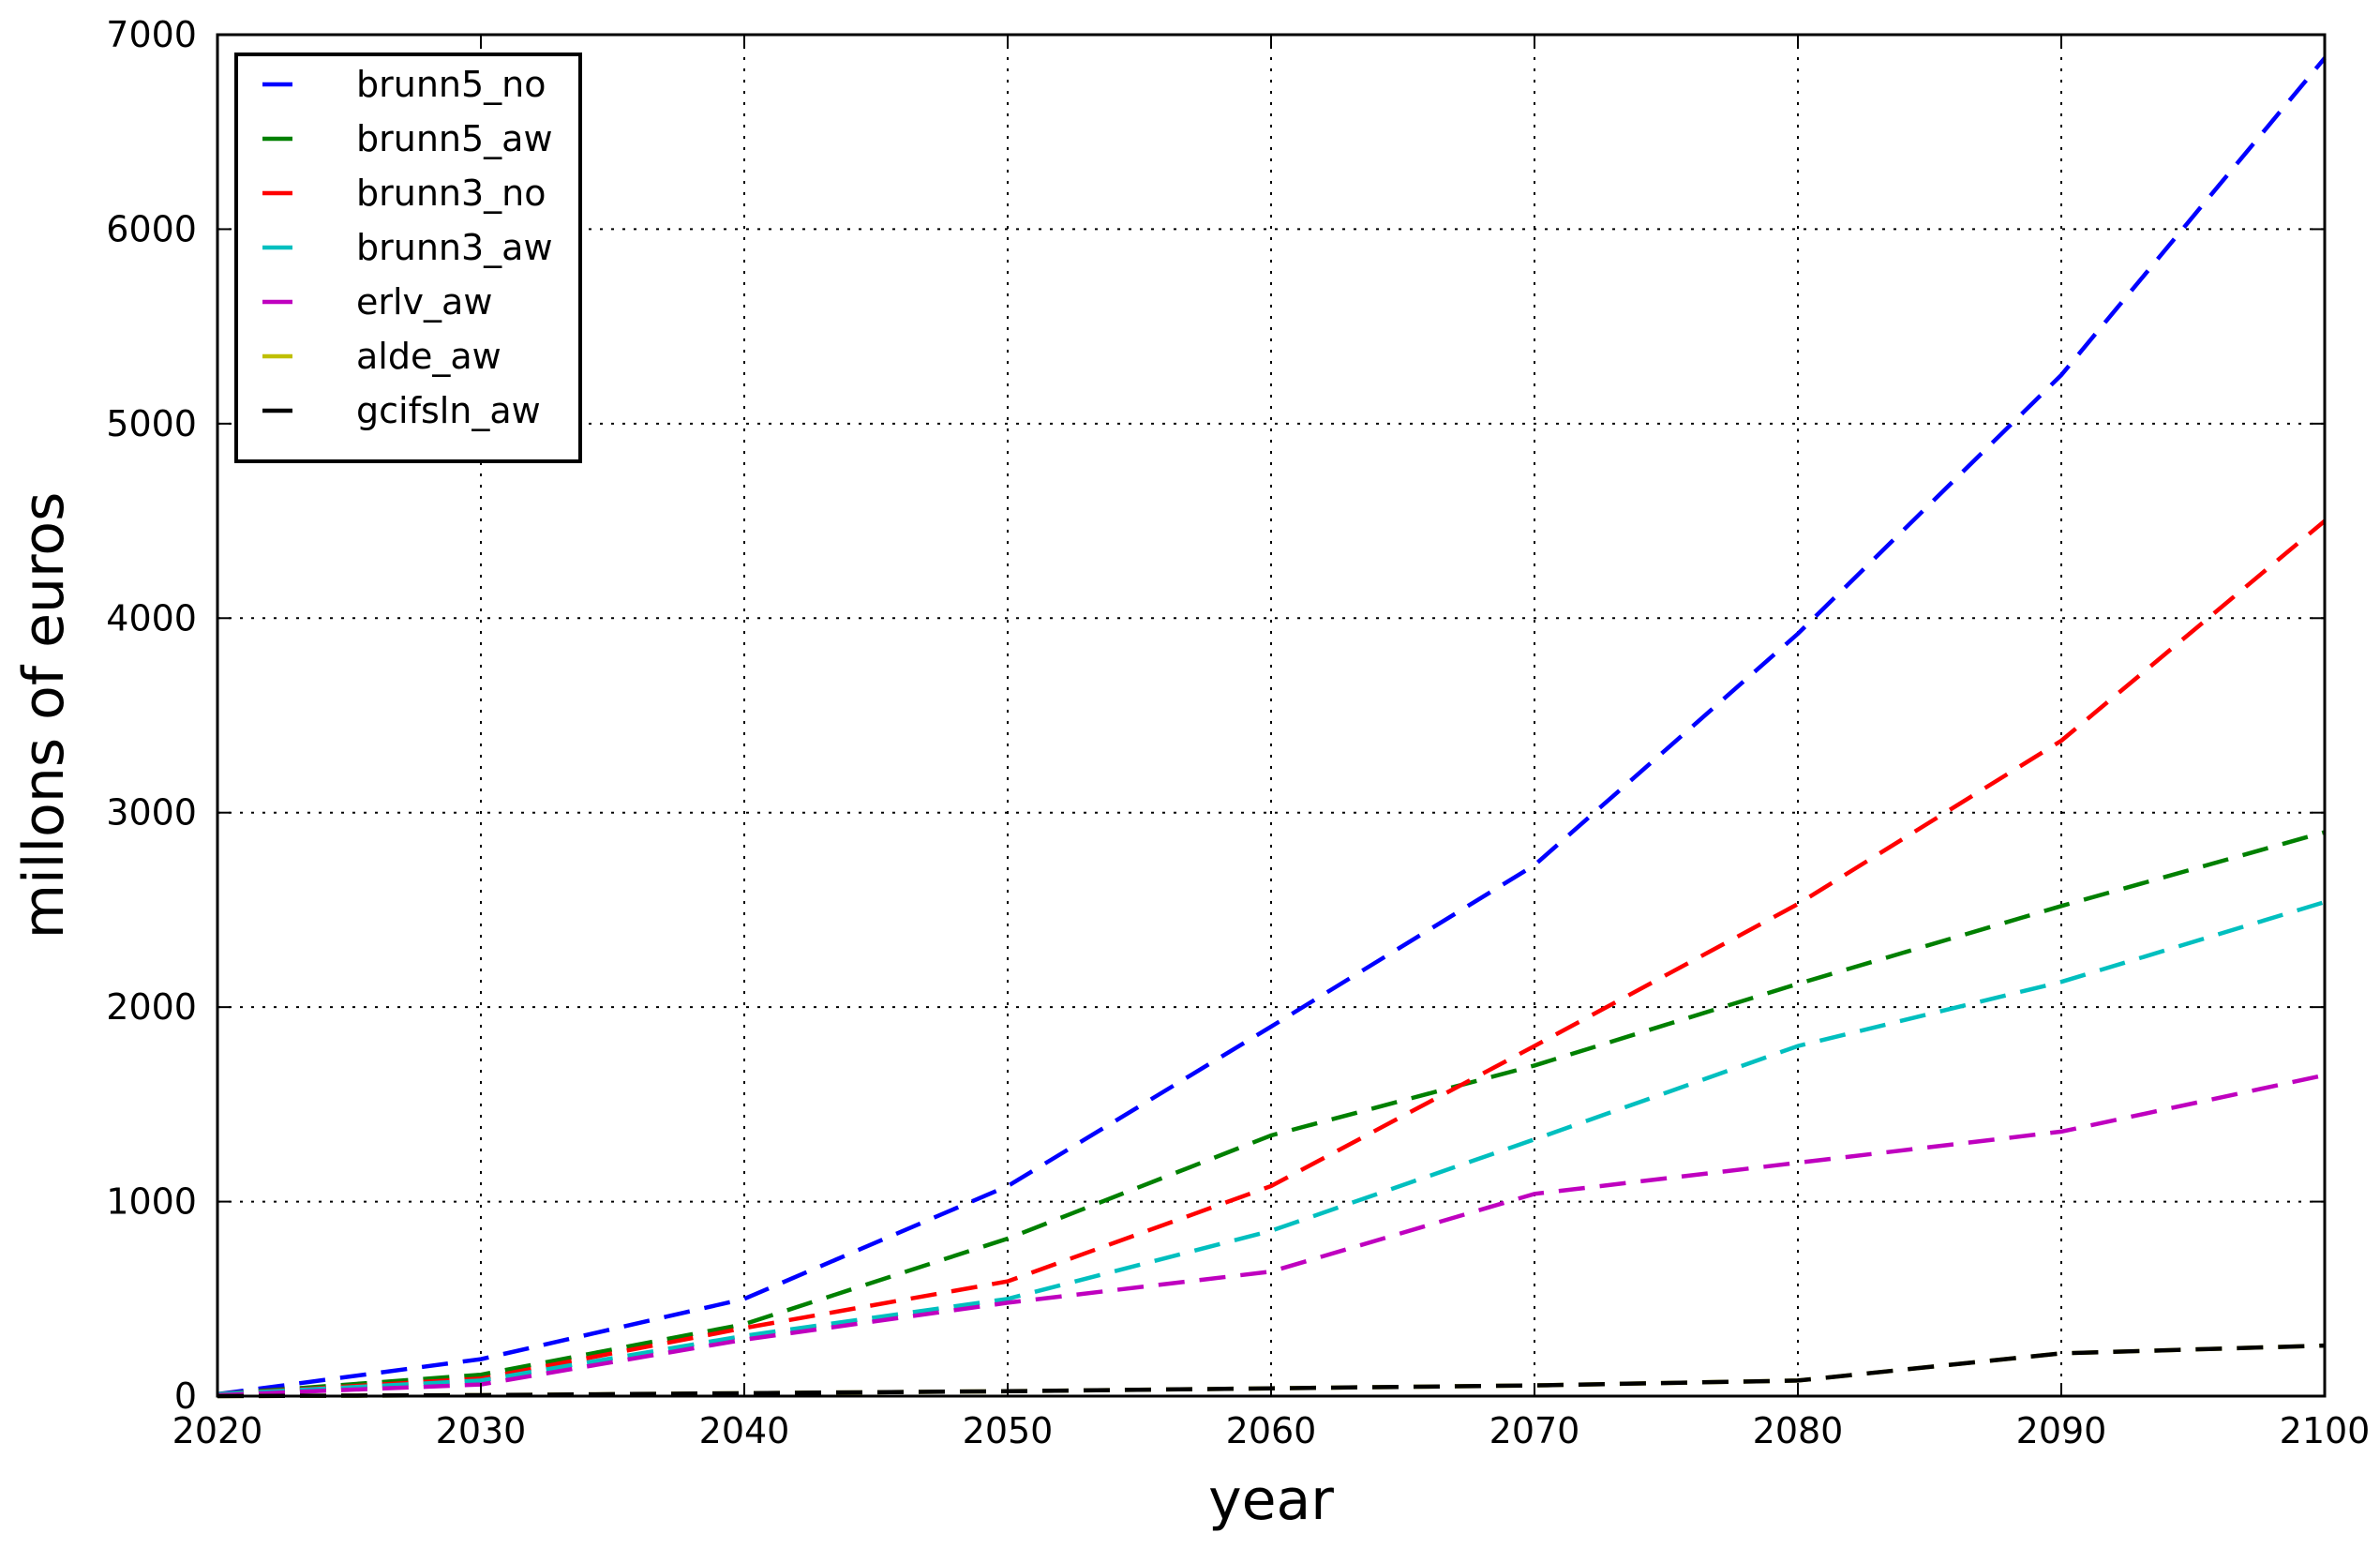  I want to click on legend-label: brunn5_no, so click(451, 84).